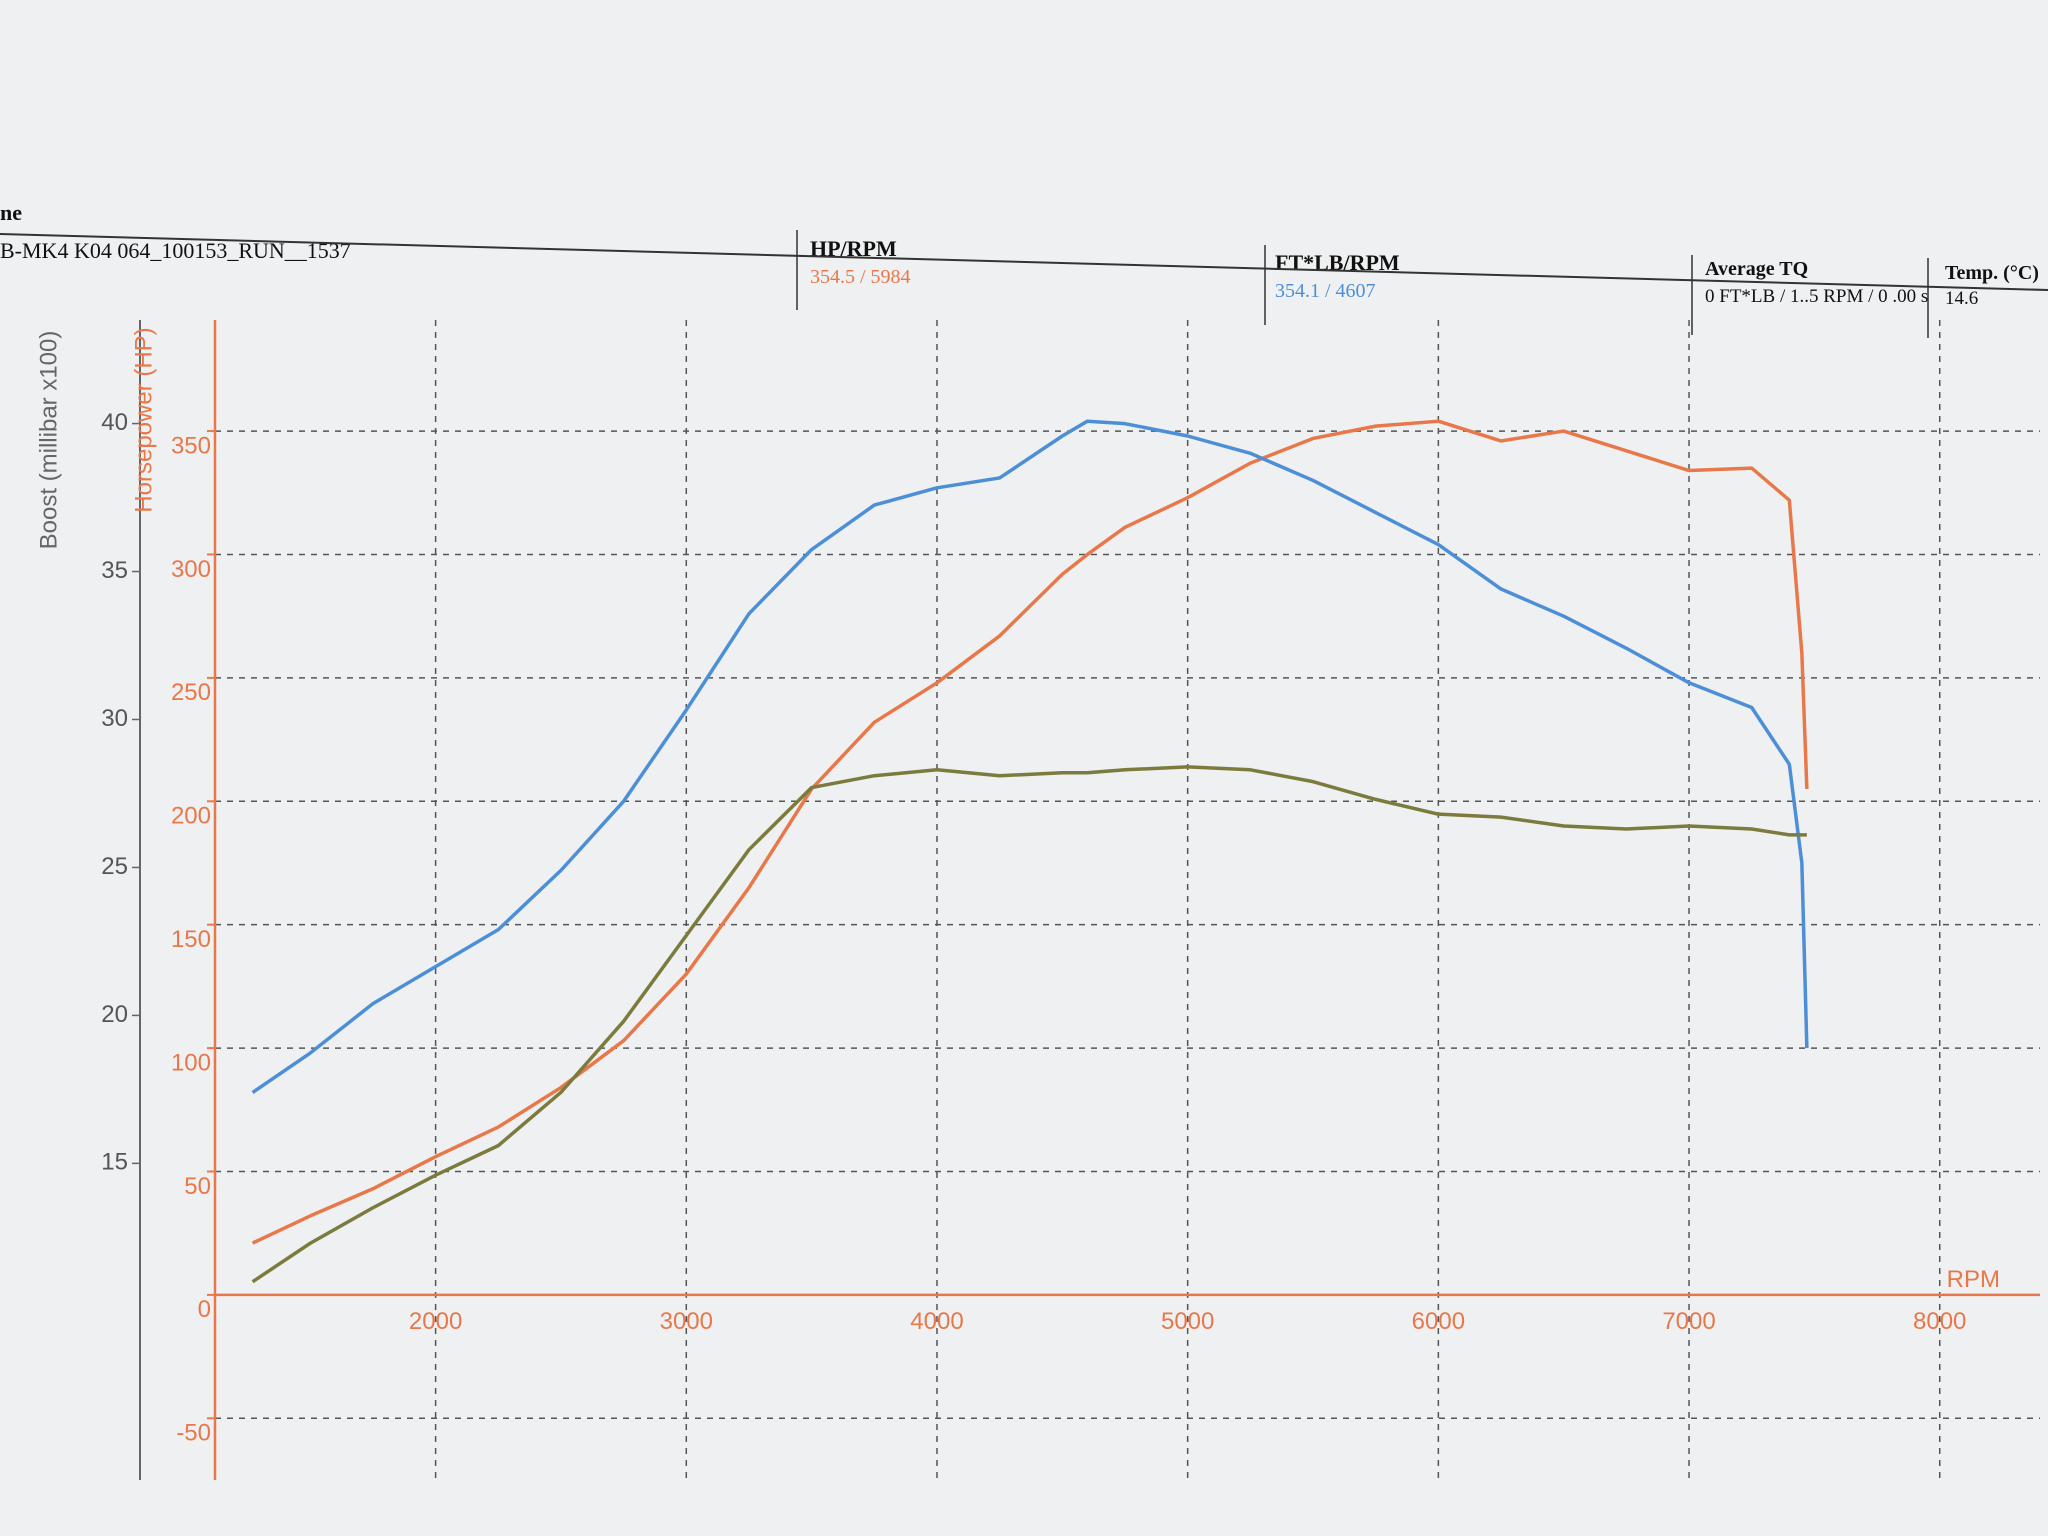  Describe the element at coordinates (197, 1186) in the screenshot. I see `y-tick-label: 50` at that location.